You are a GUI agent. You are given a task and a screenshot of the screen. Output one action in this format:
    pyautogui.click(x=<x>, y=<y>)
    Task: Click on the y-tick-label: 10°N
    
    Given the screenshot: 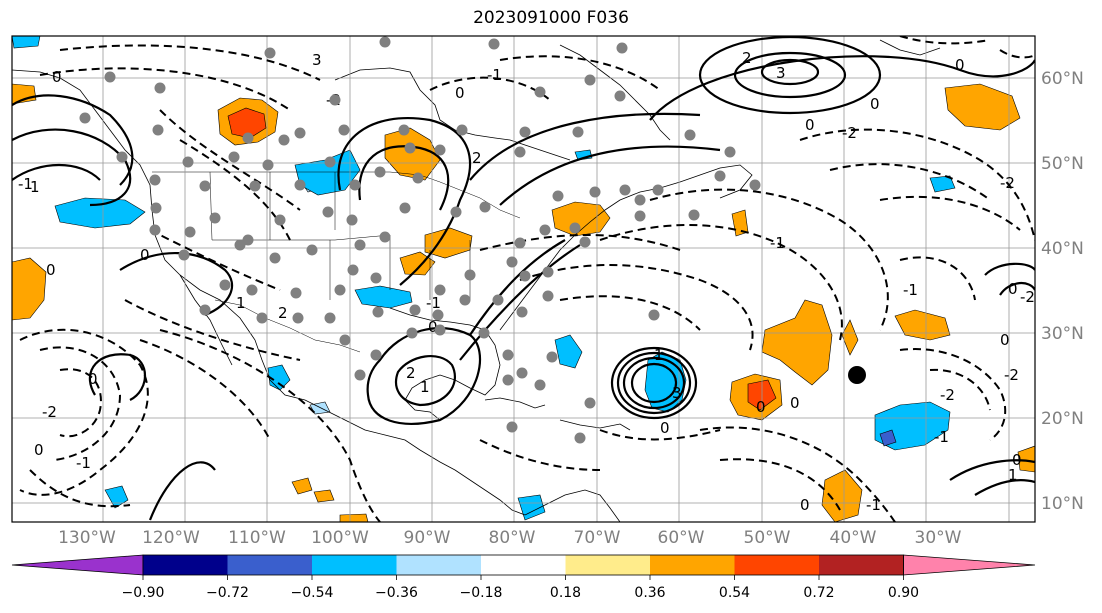 What is the action you would take?
    pyautogui.click(x=1062, y=504)
    